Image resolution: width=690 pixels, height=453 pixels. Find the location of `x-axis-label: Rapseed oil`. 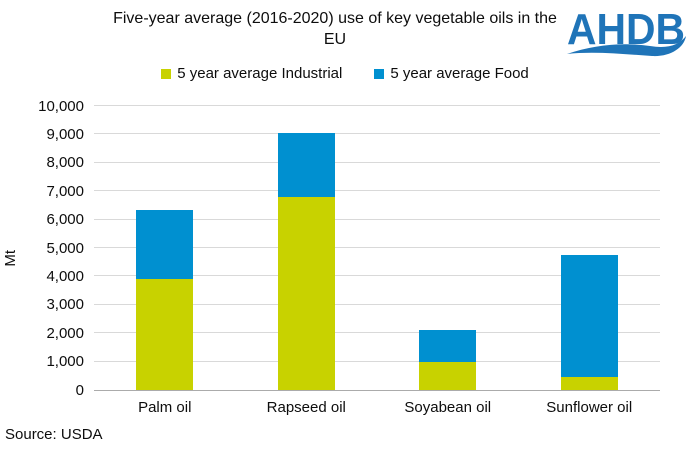

x-axis-label: Rapseed oil is located at coordinates (306, 407).